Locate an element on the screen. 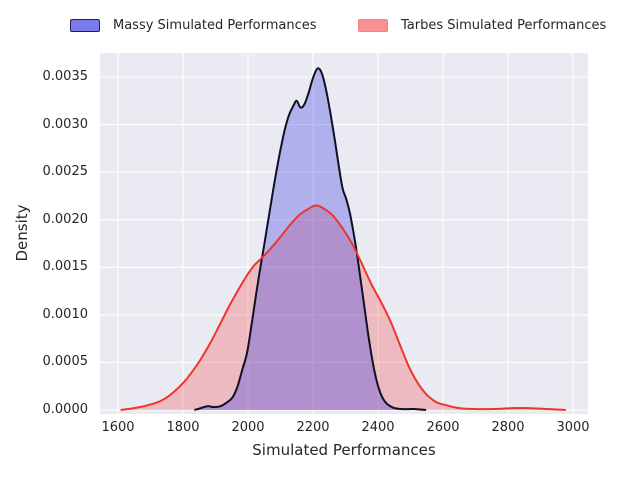 The image size is (640, 480). y-tick-label: 0.0005 is located at coordinates (65, 362).